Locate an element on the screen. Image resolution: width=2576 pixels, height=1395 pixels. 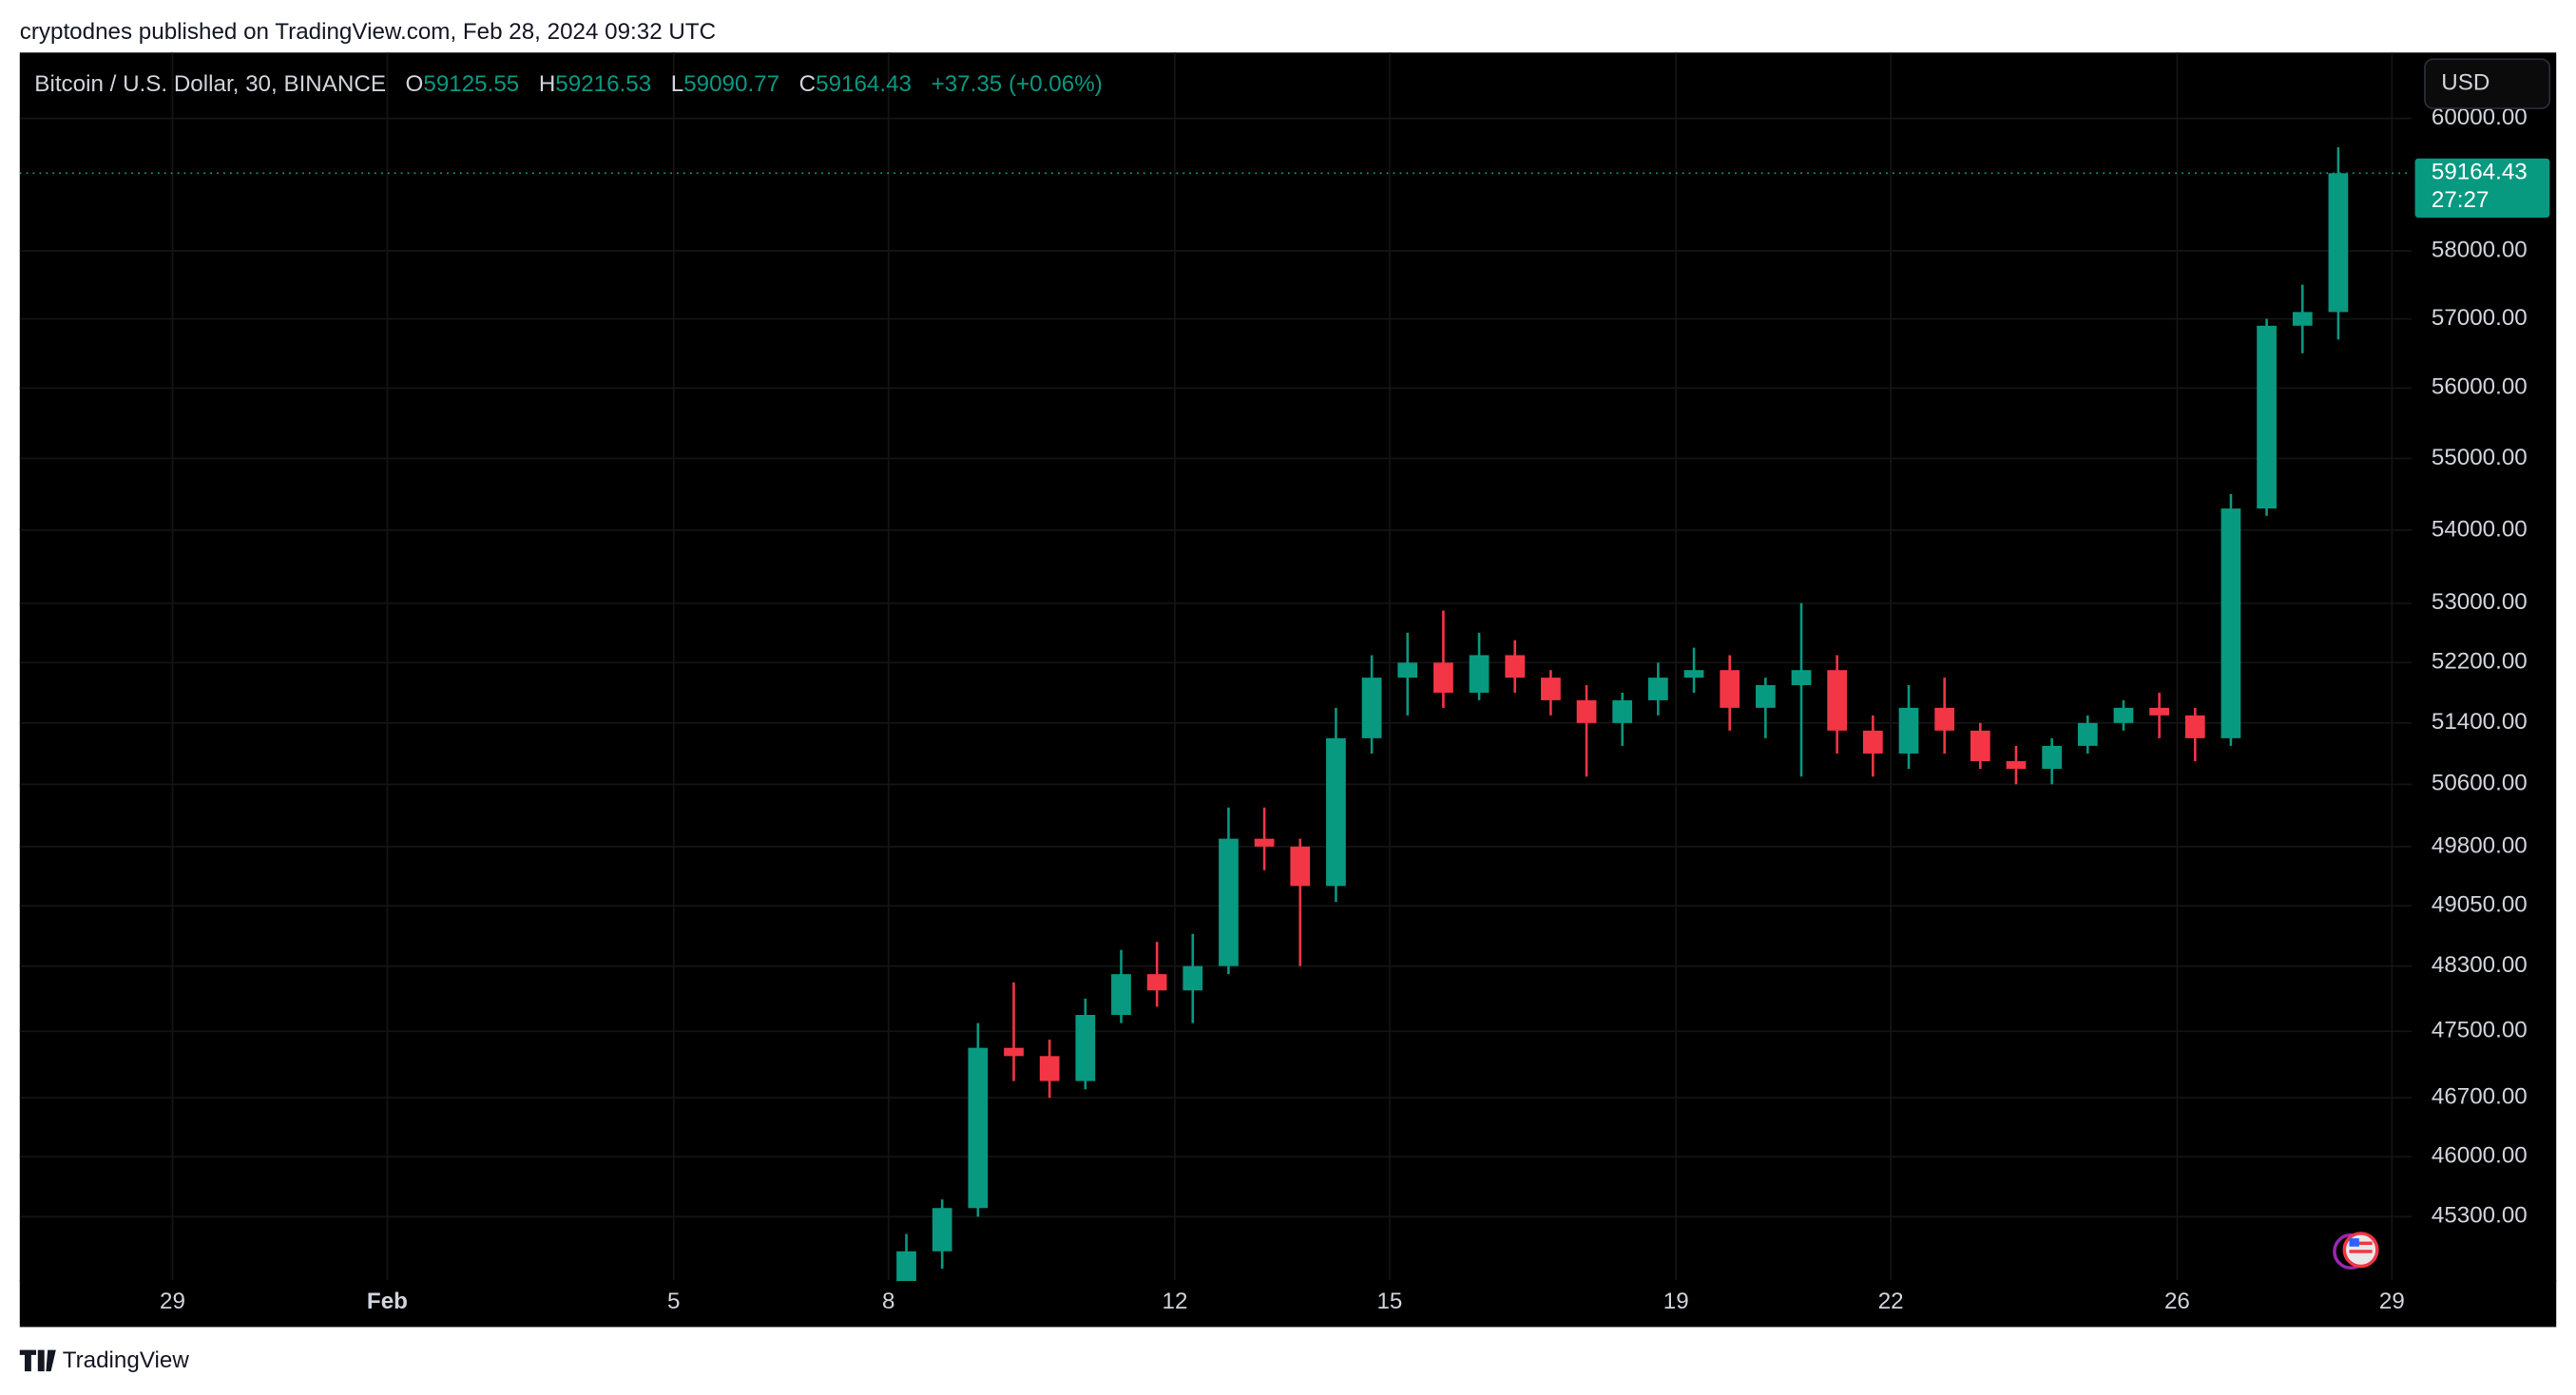
y-tick-label: 46700.00 is located at coordinates (2480, 1097).